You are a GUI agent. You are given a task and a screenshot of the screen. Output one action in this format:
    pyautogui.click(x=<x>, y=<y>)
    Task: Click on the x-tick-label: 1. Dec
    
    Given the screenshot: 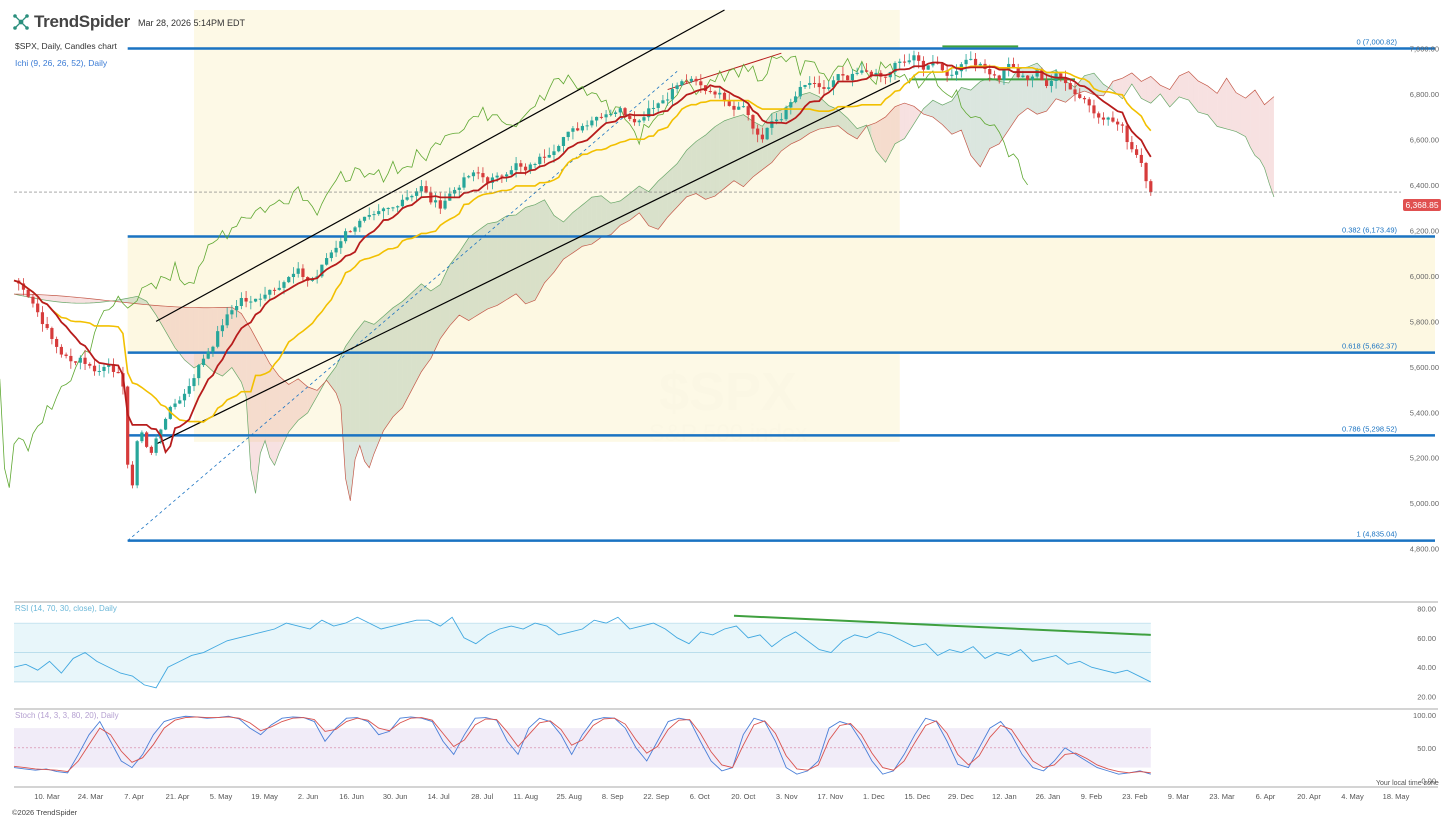 What is the action you would take?
    pyautogui.click(x=874, y=796)
    